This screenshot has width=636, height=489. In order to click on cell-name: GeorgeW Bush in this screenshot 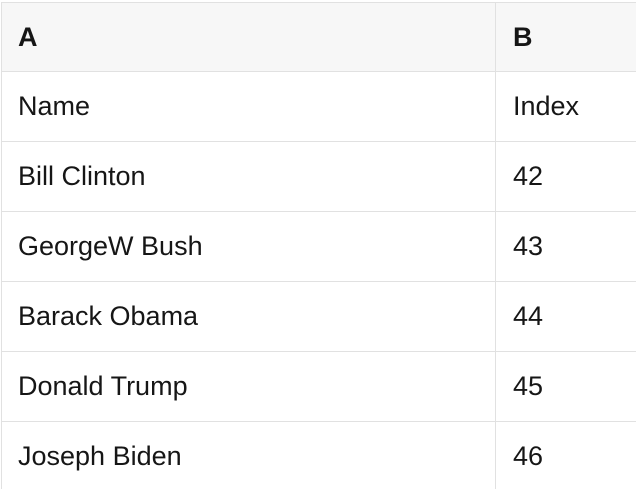, I will do `click(249, 246)`.